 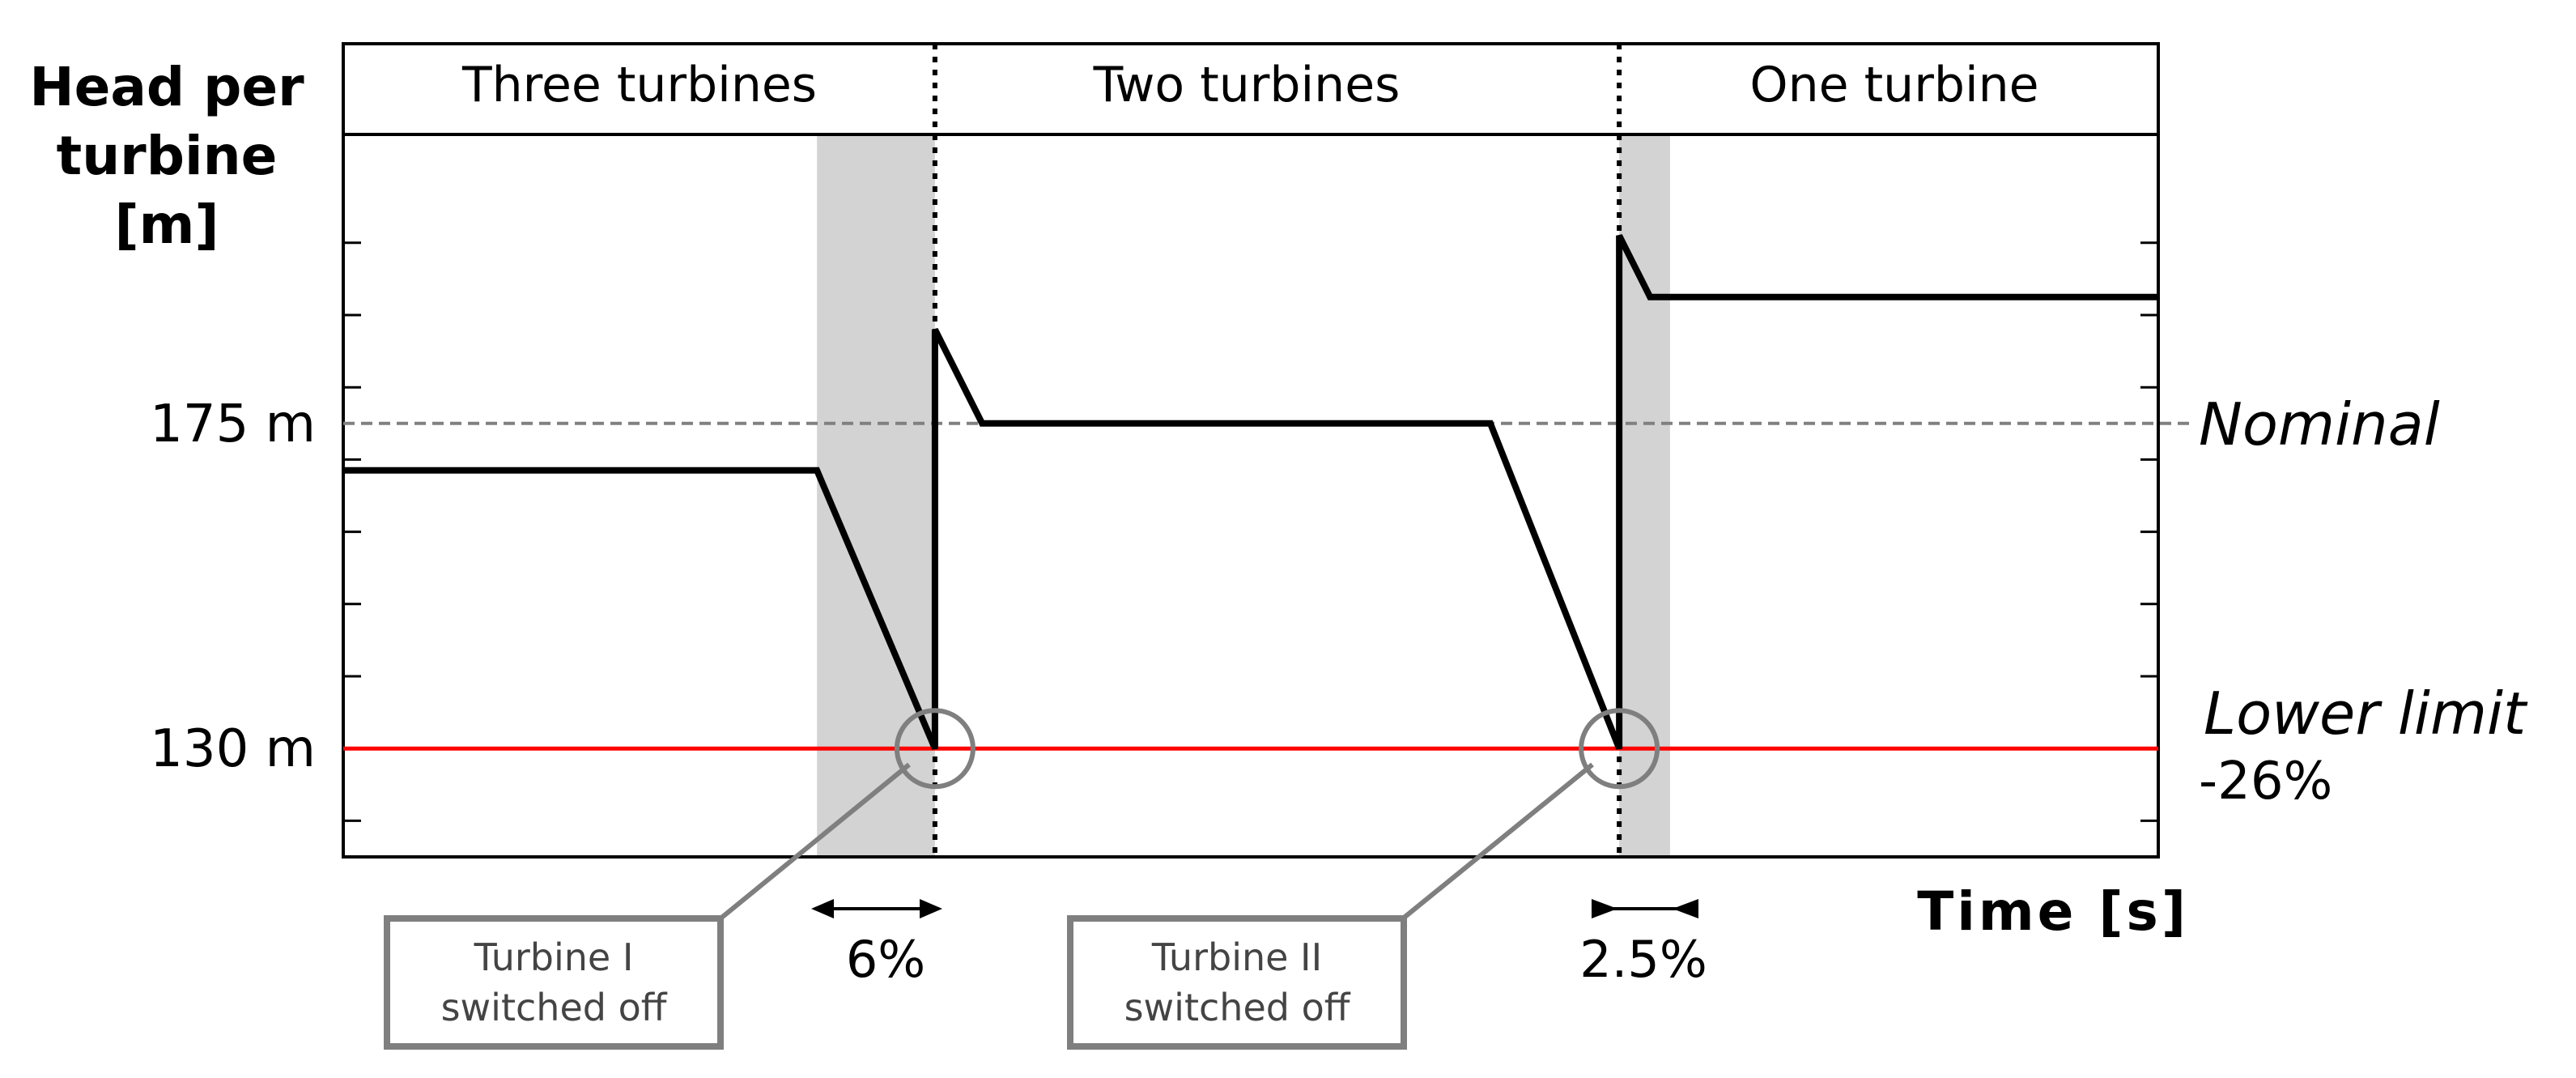 I want to click on lower-limit-label: Lower limit, so click(x=2366, y=714).